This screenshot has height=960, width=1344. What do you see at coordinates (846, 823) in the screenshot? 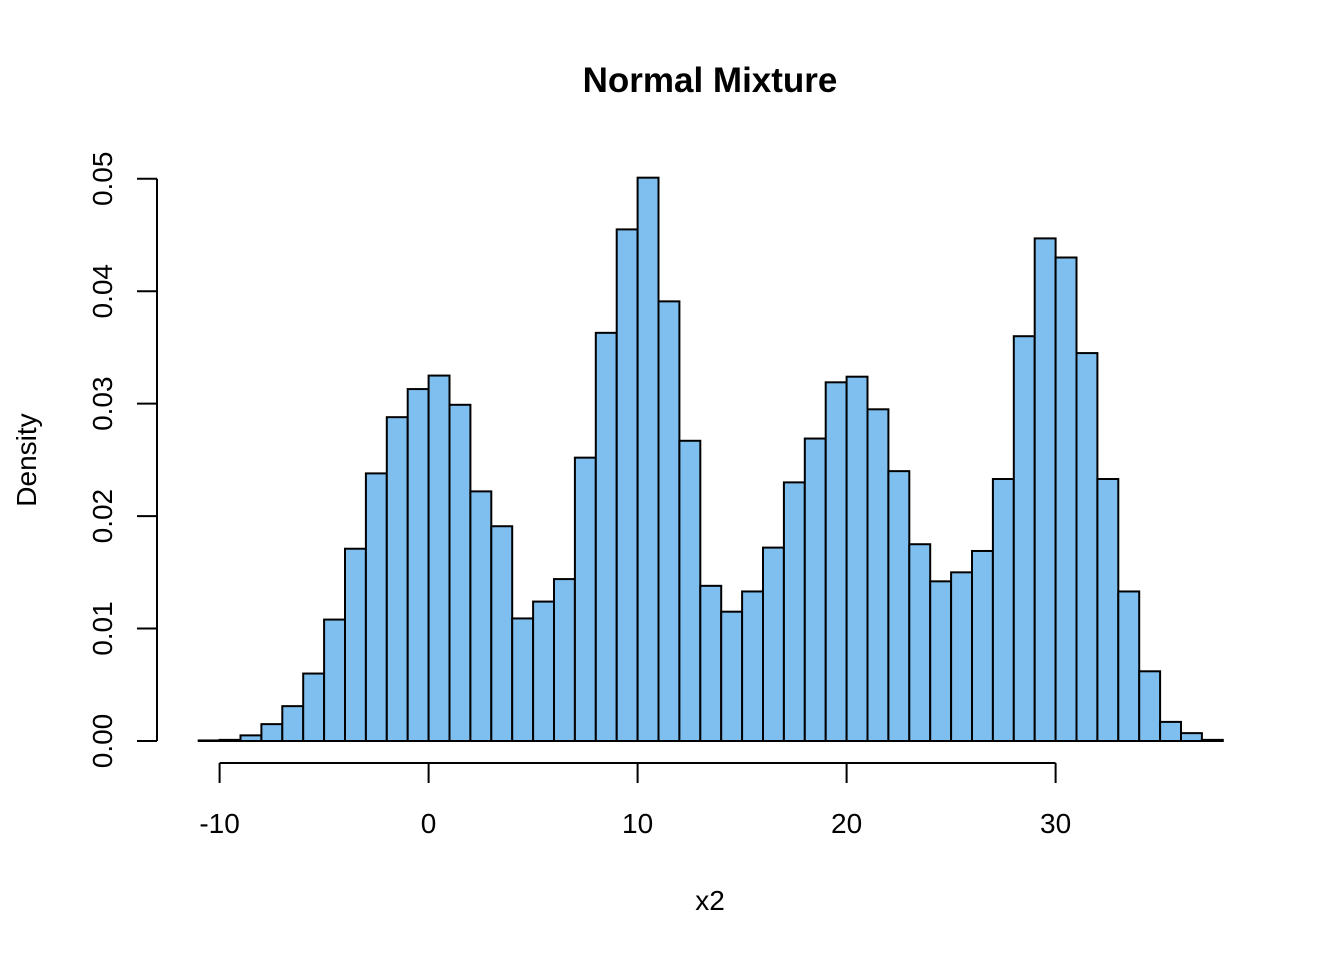
I see `x-tick-label: 20` at bounding box center [846, 823].